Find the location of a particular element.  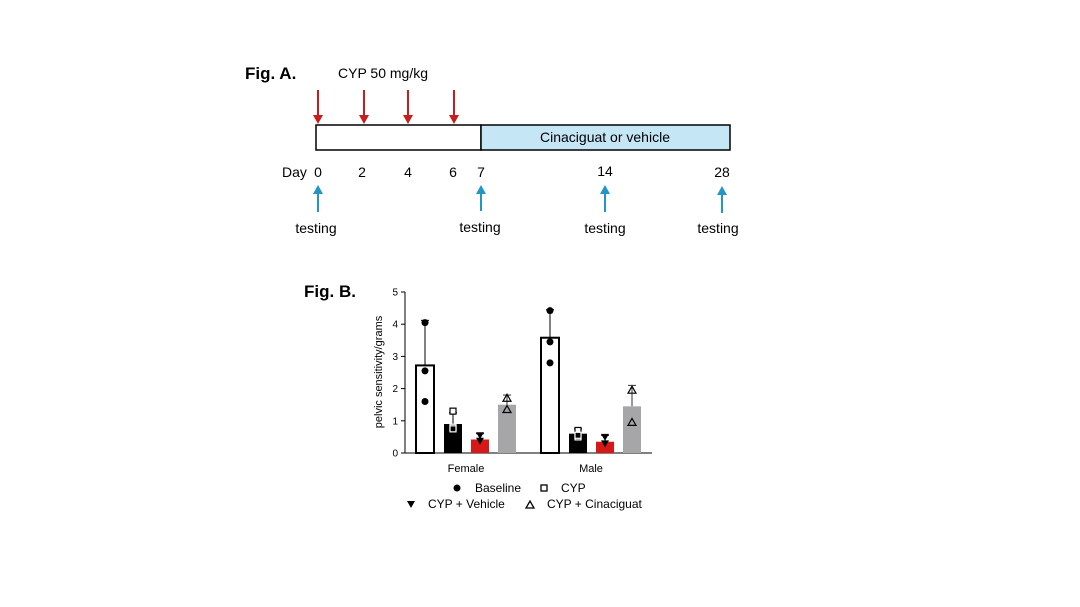

y-tick-label: 4 is located at coordinates (395, 325).